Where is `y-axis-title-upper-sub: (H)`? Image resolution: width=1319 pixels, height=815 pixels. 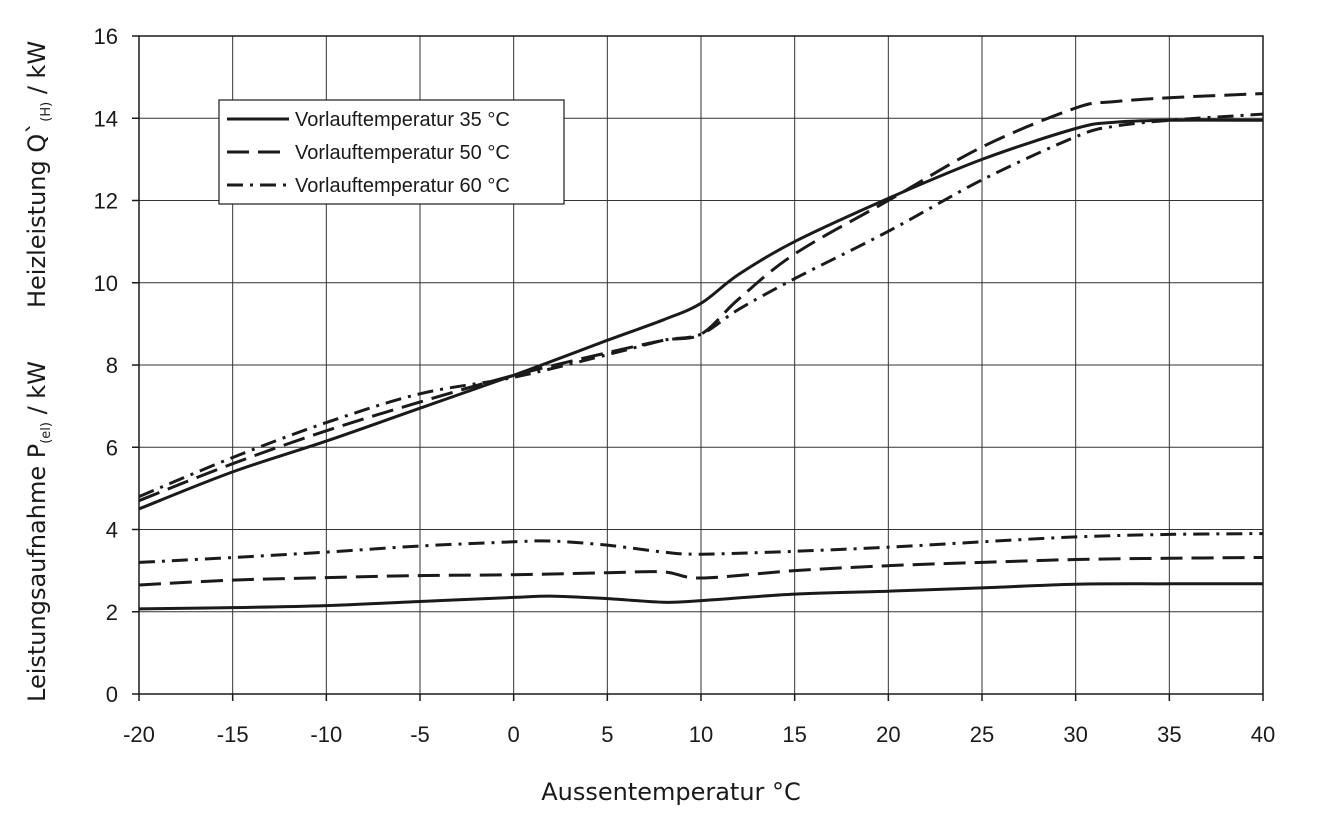 y-axis-title-upper-sub: (H) is located at coordinates (46, 112).